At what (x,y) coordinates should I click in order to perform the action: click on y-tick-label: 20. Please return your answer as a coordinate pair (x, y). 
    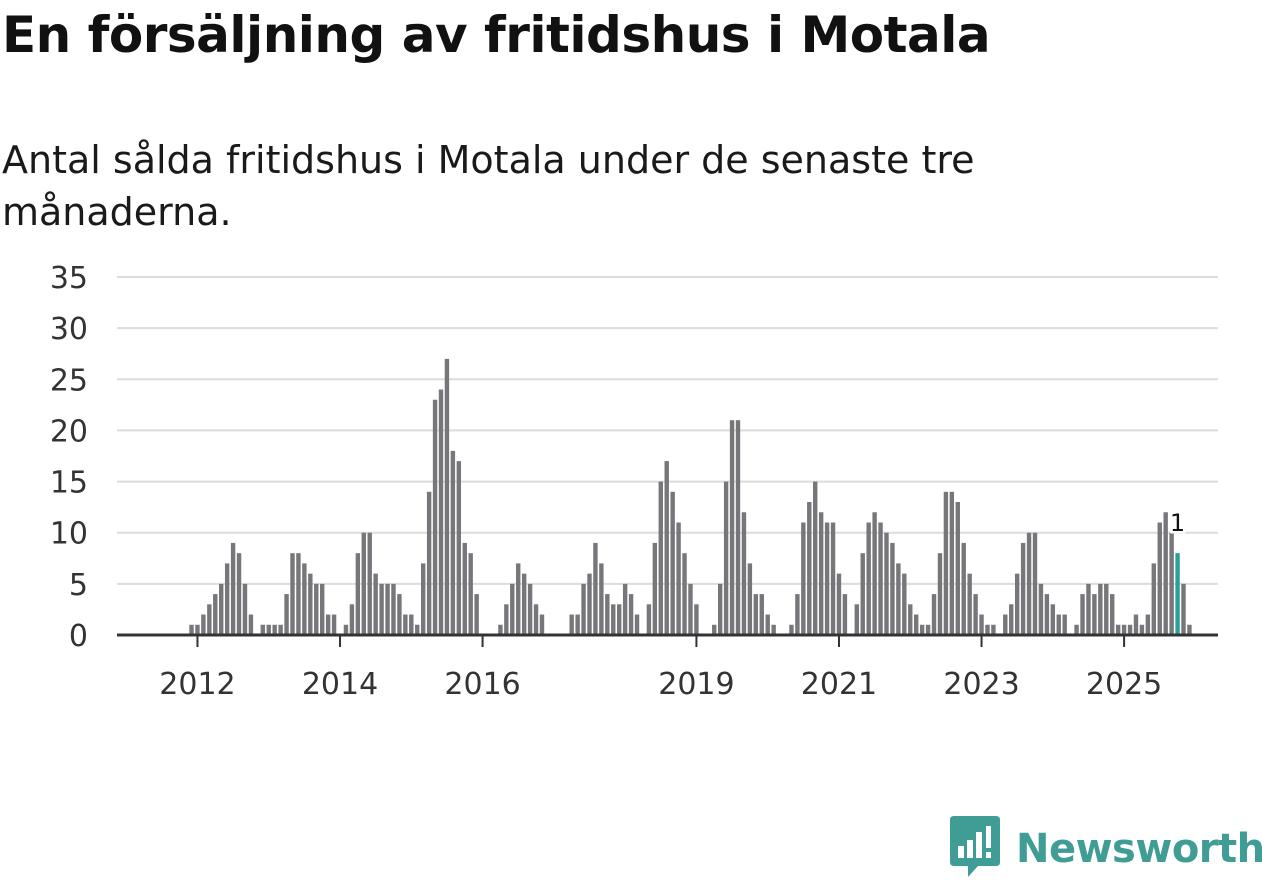
    Looking at the image, I should click on (69, 431).